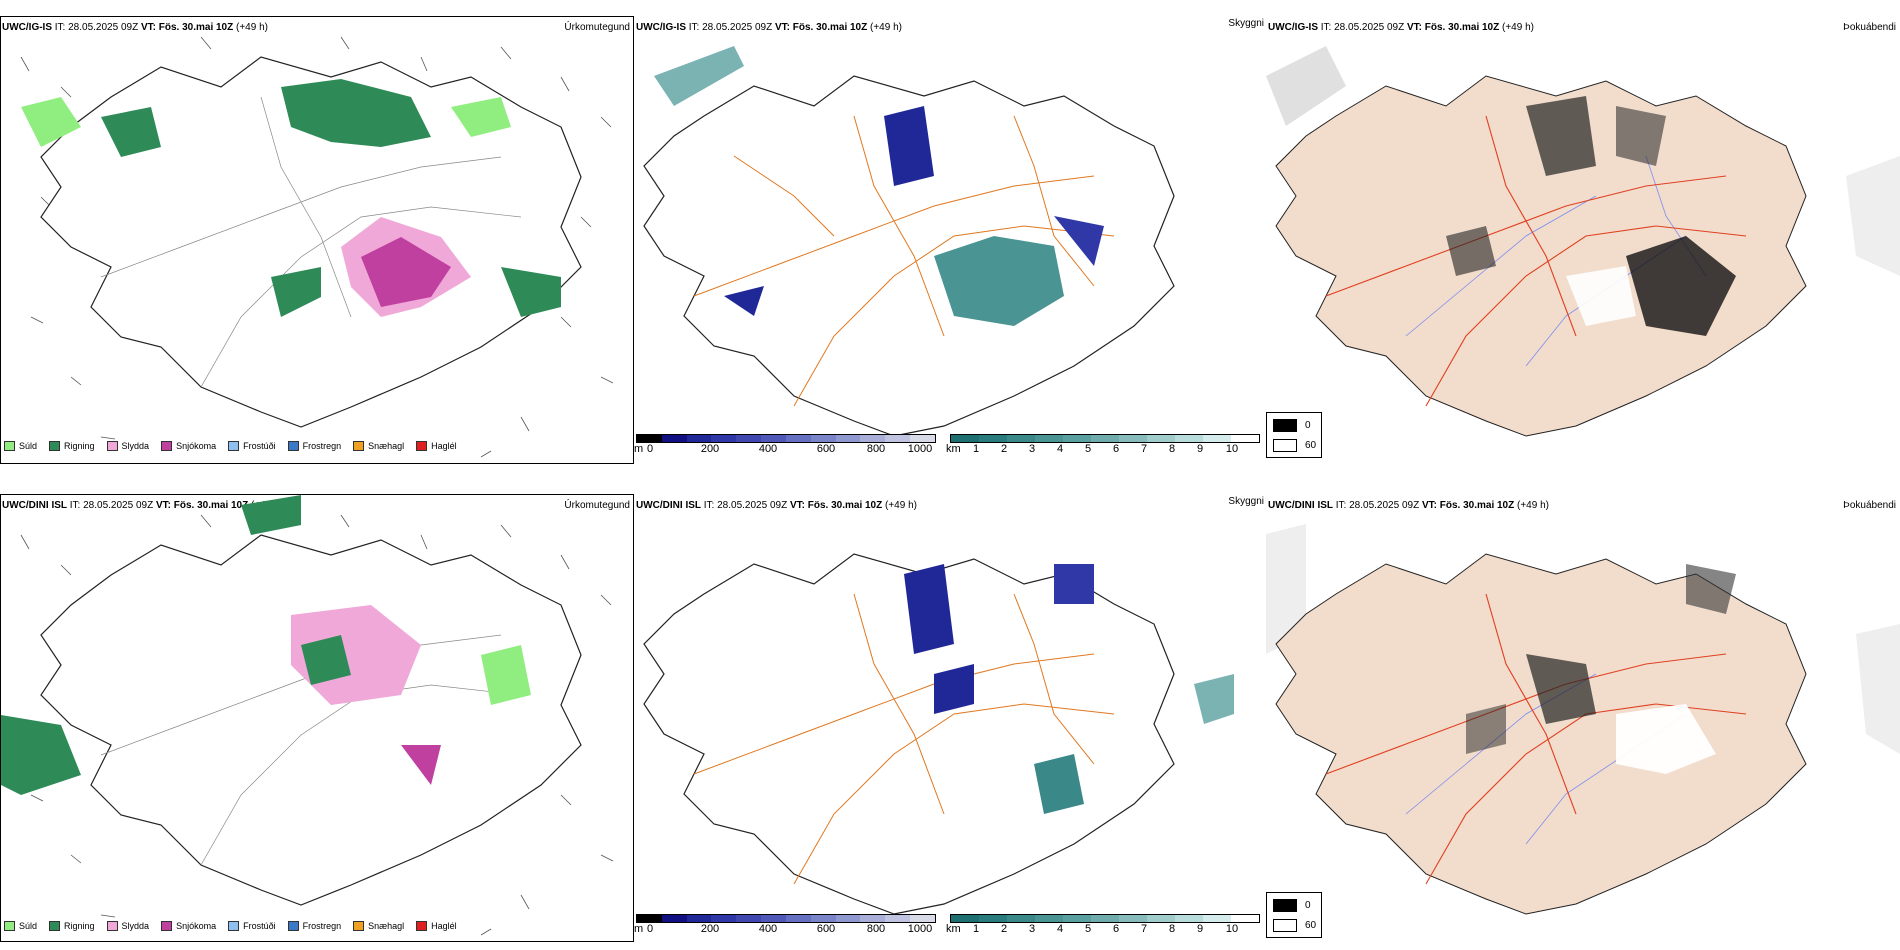 Image resolution: width=1900 pixels, height=950 pixels. I want to click on cloudbase-colorbar: m 0 200 400 600 800 1000, so click(785, 444).